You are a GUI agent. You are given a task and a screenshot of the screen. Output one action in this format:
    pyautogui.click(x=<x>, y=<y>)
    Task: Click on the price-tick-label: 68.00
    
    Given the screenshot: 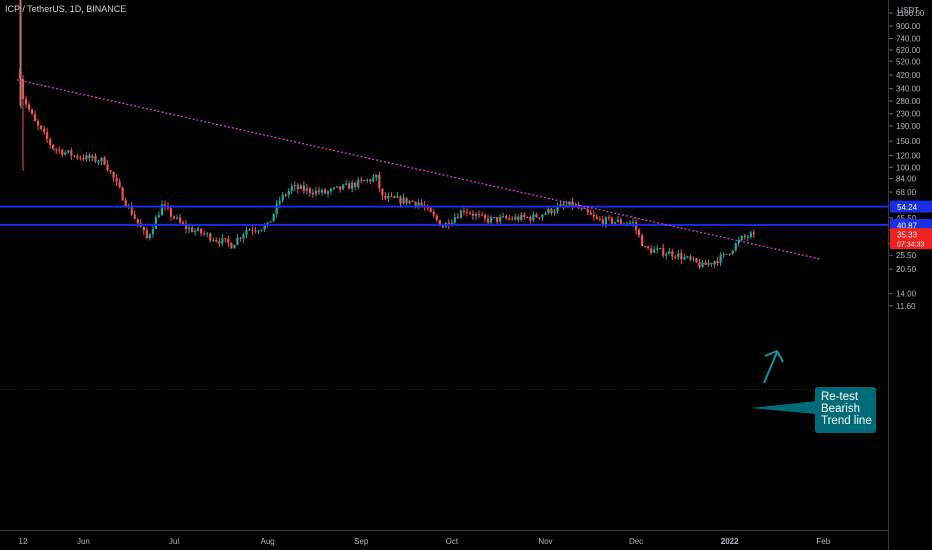 What is the action you would take?
    pyautogui.click(x=906, y=192)
    